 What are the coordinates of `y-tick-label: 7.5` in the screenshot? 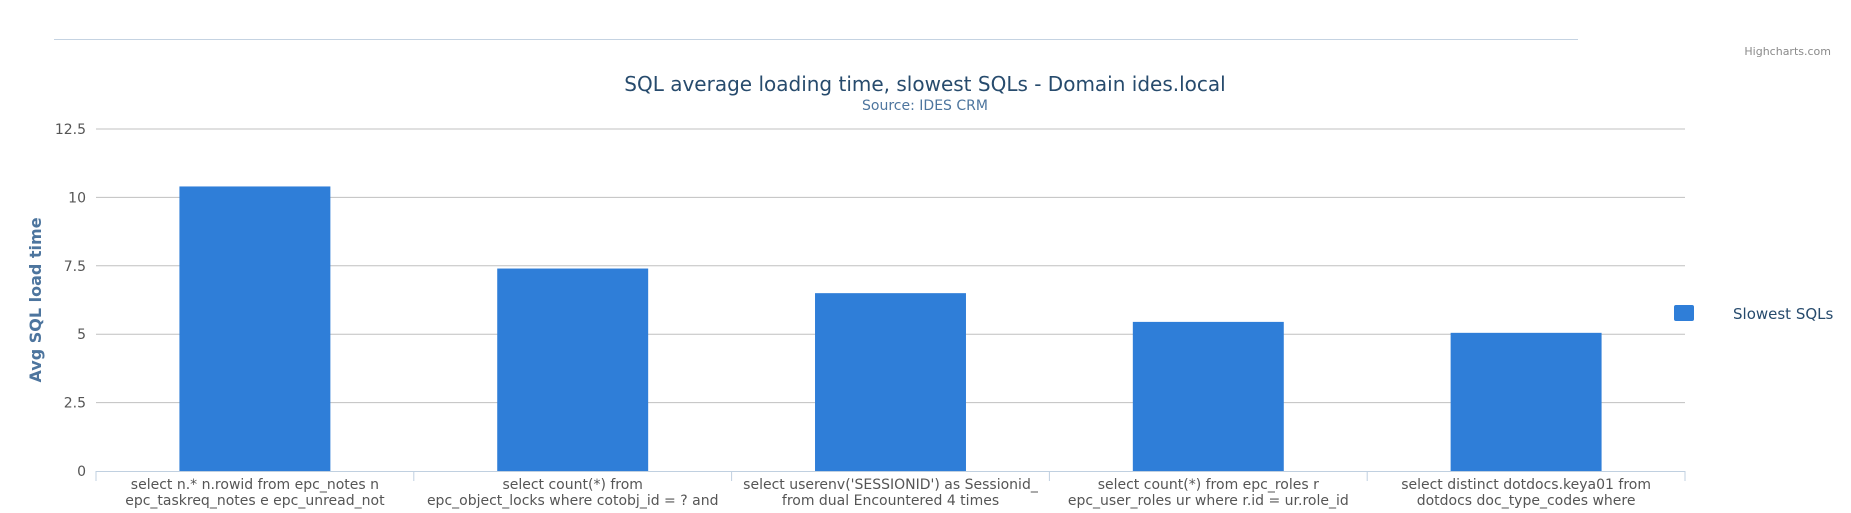 It's located at (75, 267).